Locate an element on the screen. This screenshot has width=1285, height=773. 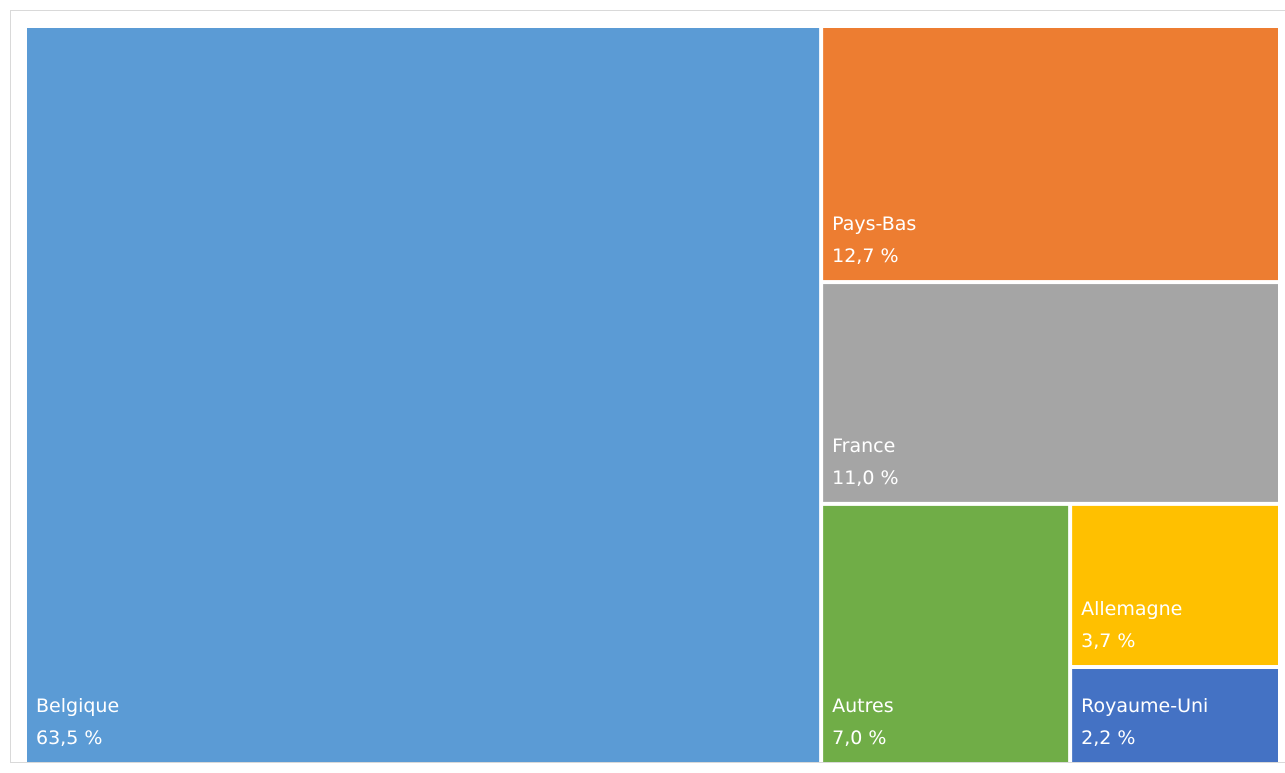
tile-value-label: 2,2 % is located at coordinates (1108, 738).